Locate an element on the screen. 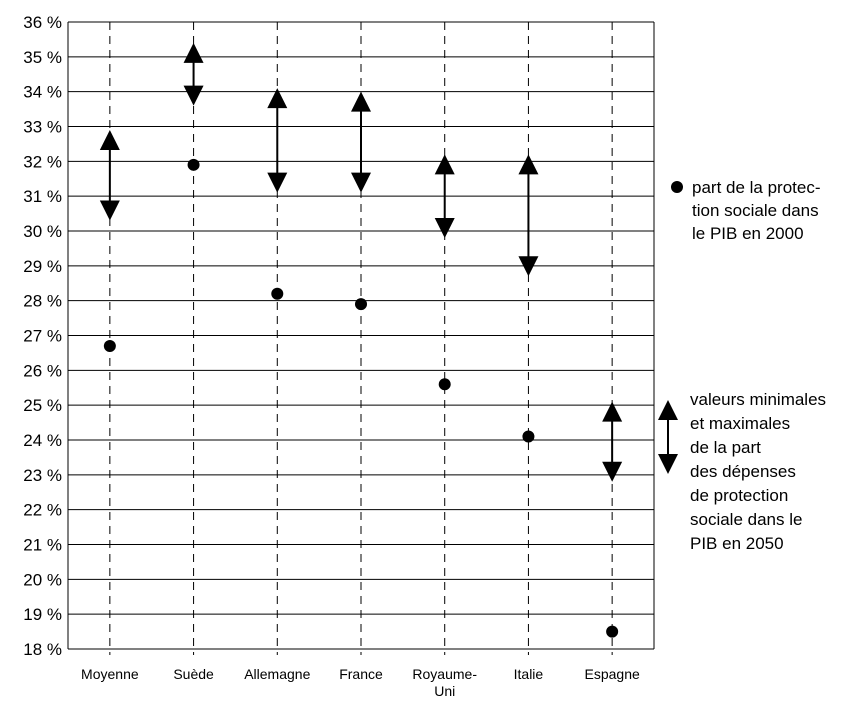  legend-arrow-text: valeurs minimales is located at coordinates (758, 399).